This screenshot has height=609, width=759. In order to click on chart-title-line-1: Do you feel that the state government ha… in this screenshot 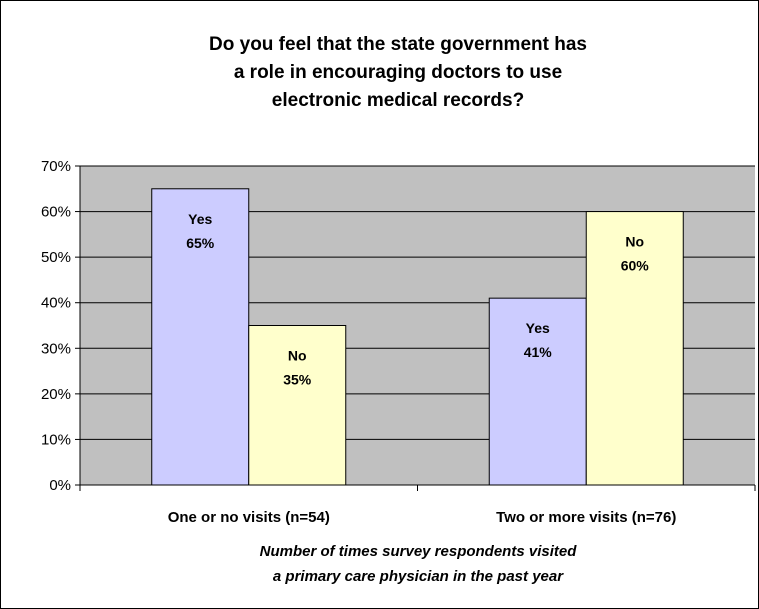, I will do `click(398, 44)`.